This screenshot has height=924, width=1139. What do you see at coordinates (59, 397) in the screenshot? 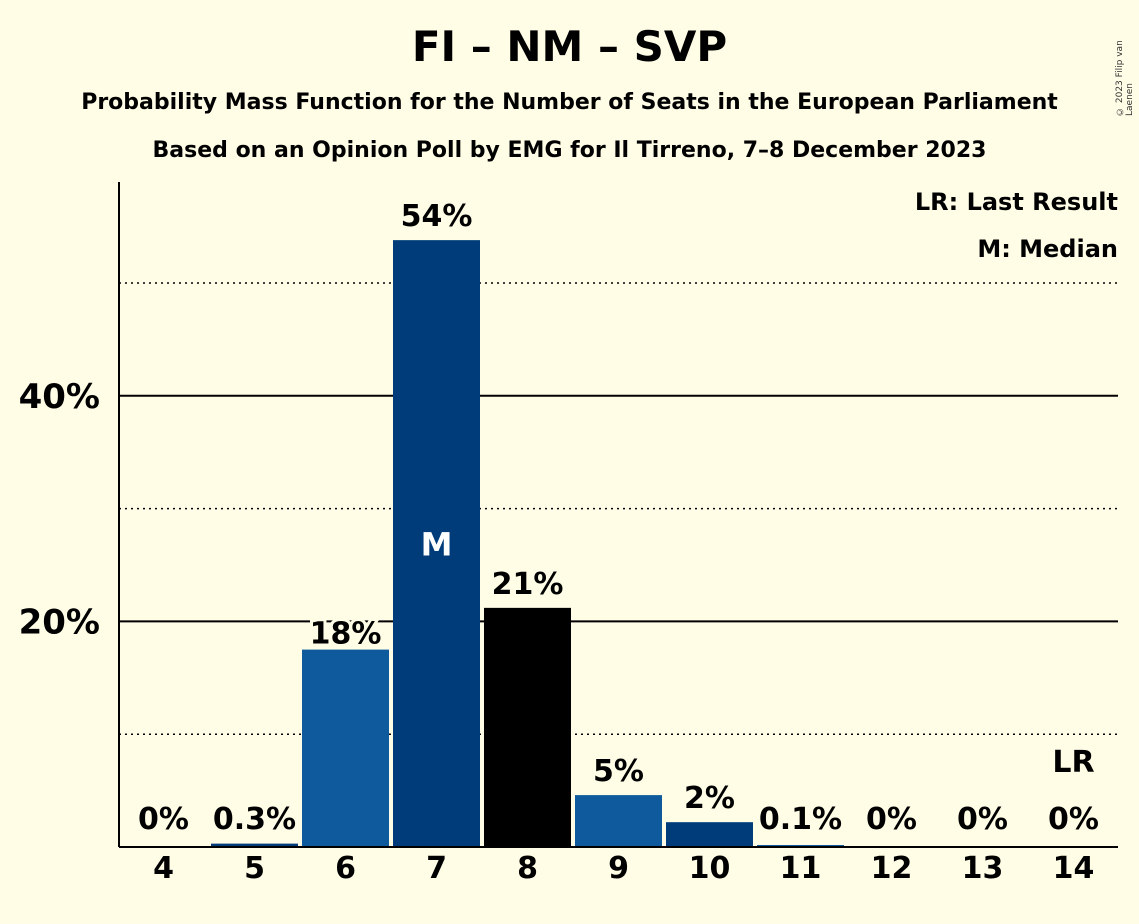
I see `y-tick-label: 40%` at bounding box center [59, 397].